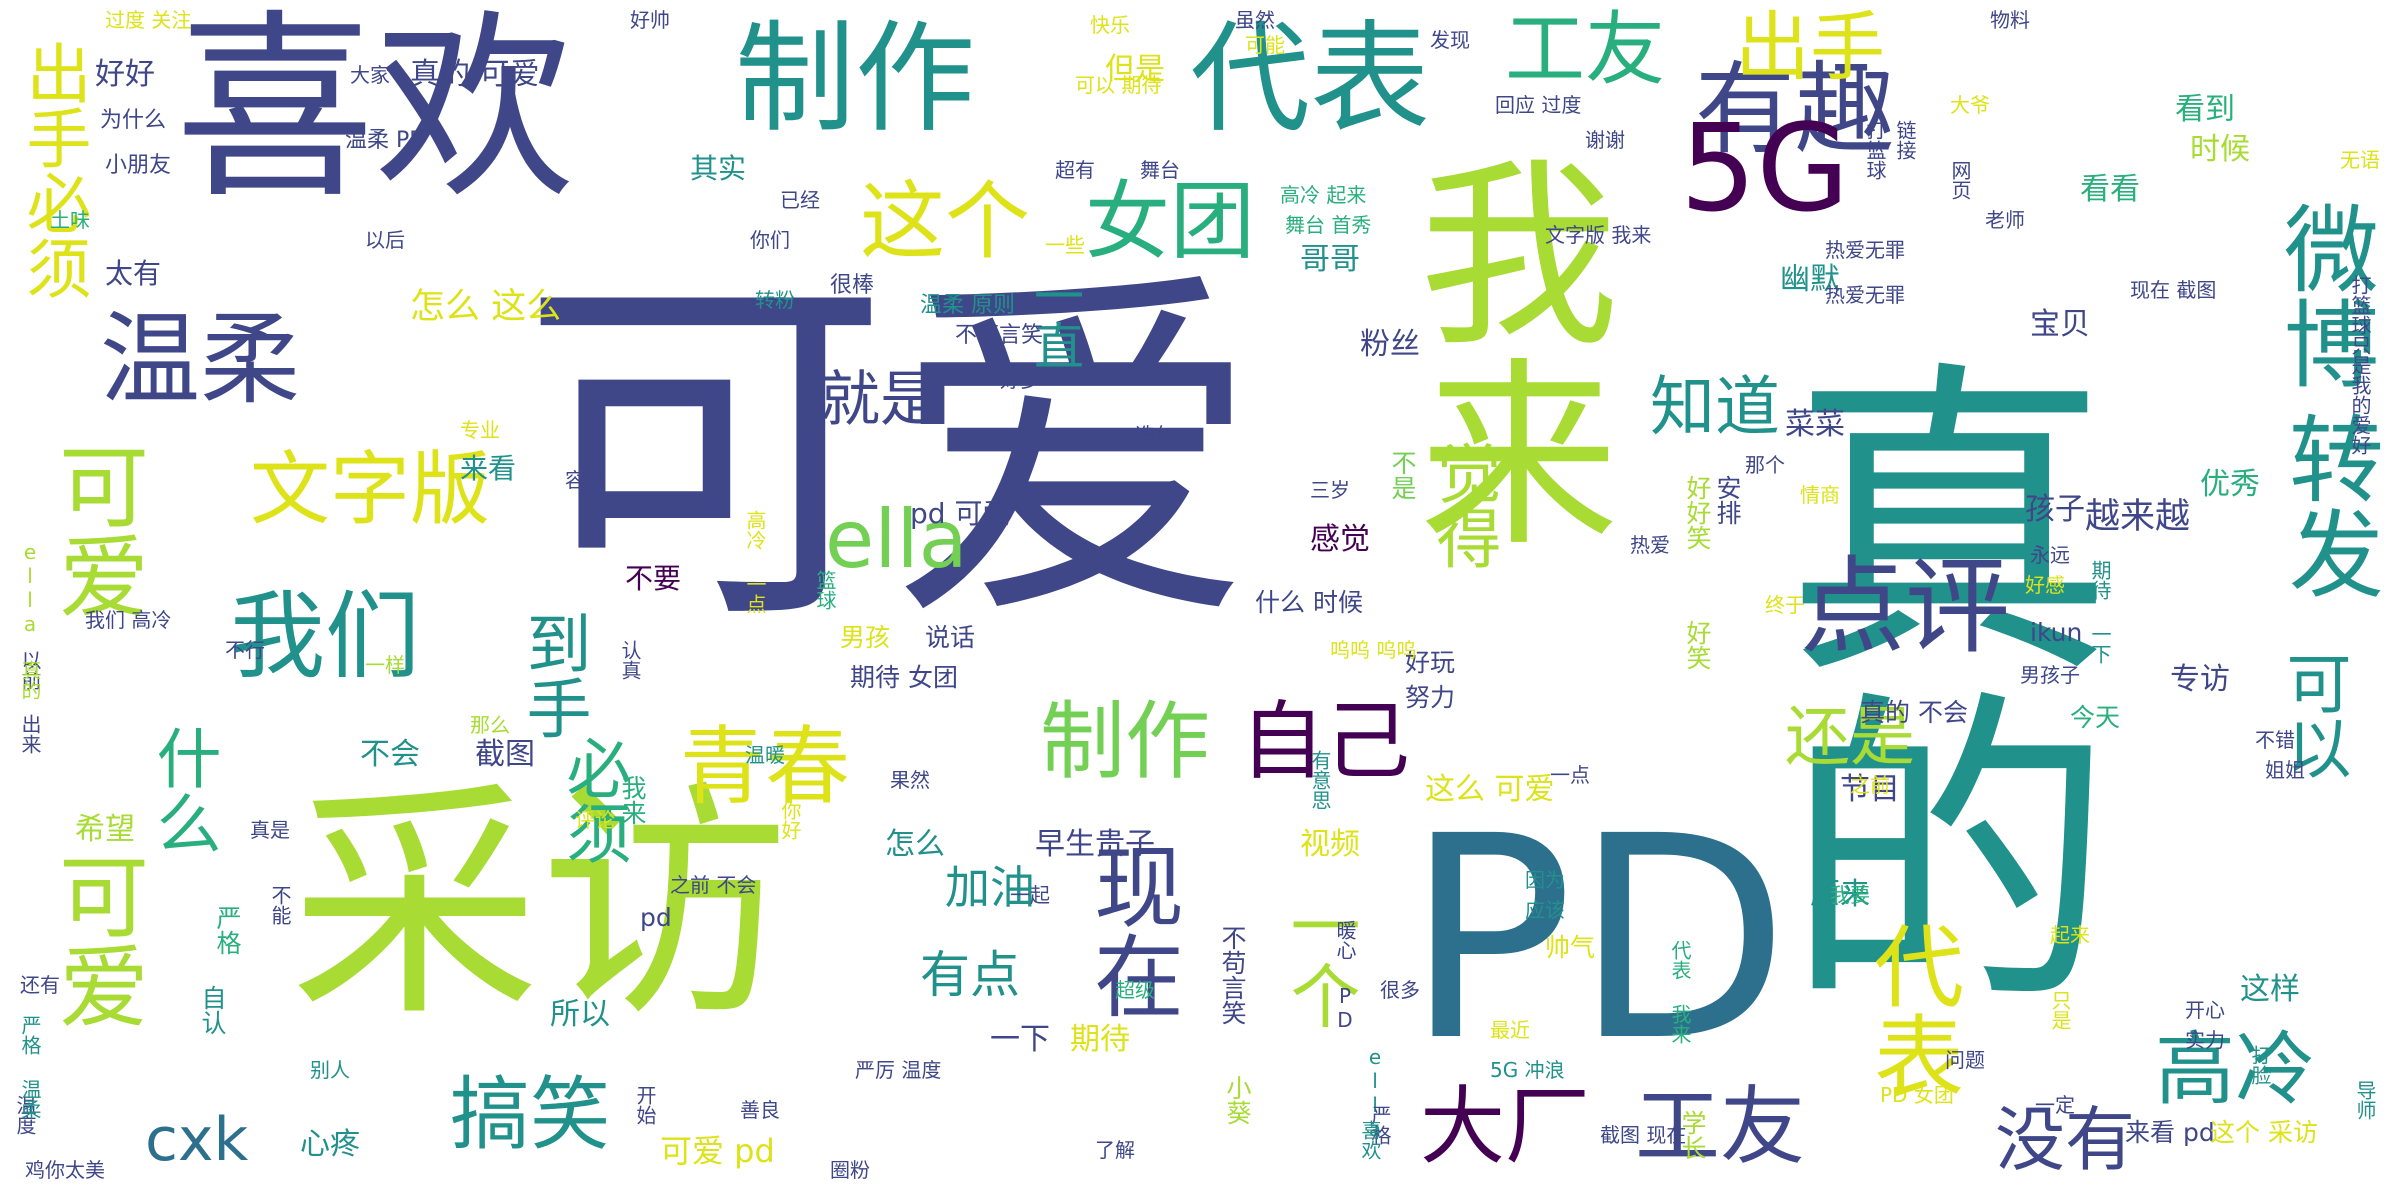  What do you see at coordinates (850, 1170) in the screenshot?
I see `word-137: 圈粉` at bounding box center [850, 1170].